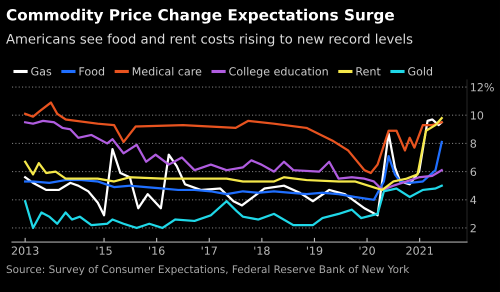 The height and width of the screenshot is (292, 500). Describe the element at coordinates (367, 250) in the screenshot. I see `x-tick-label: '20` at that location.